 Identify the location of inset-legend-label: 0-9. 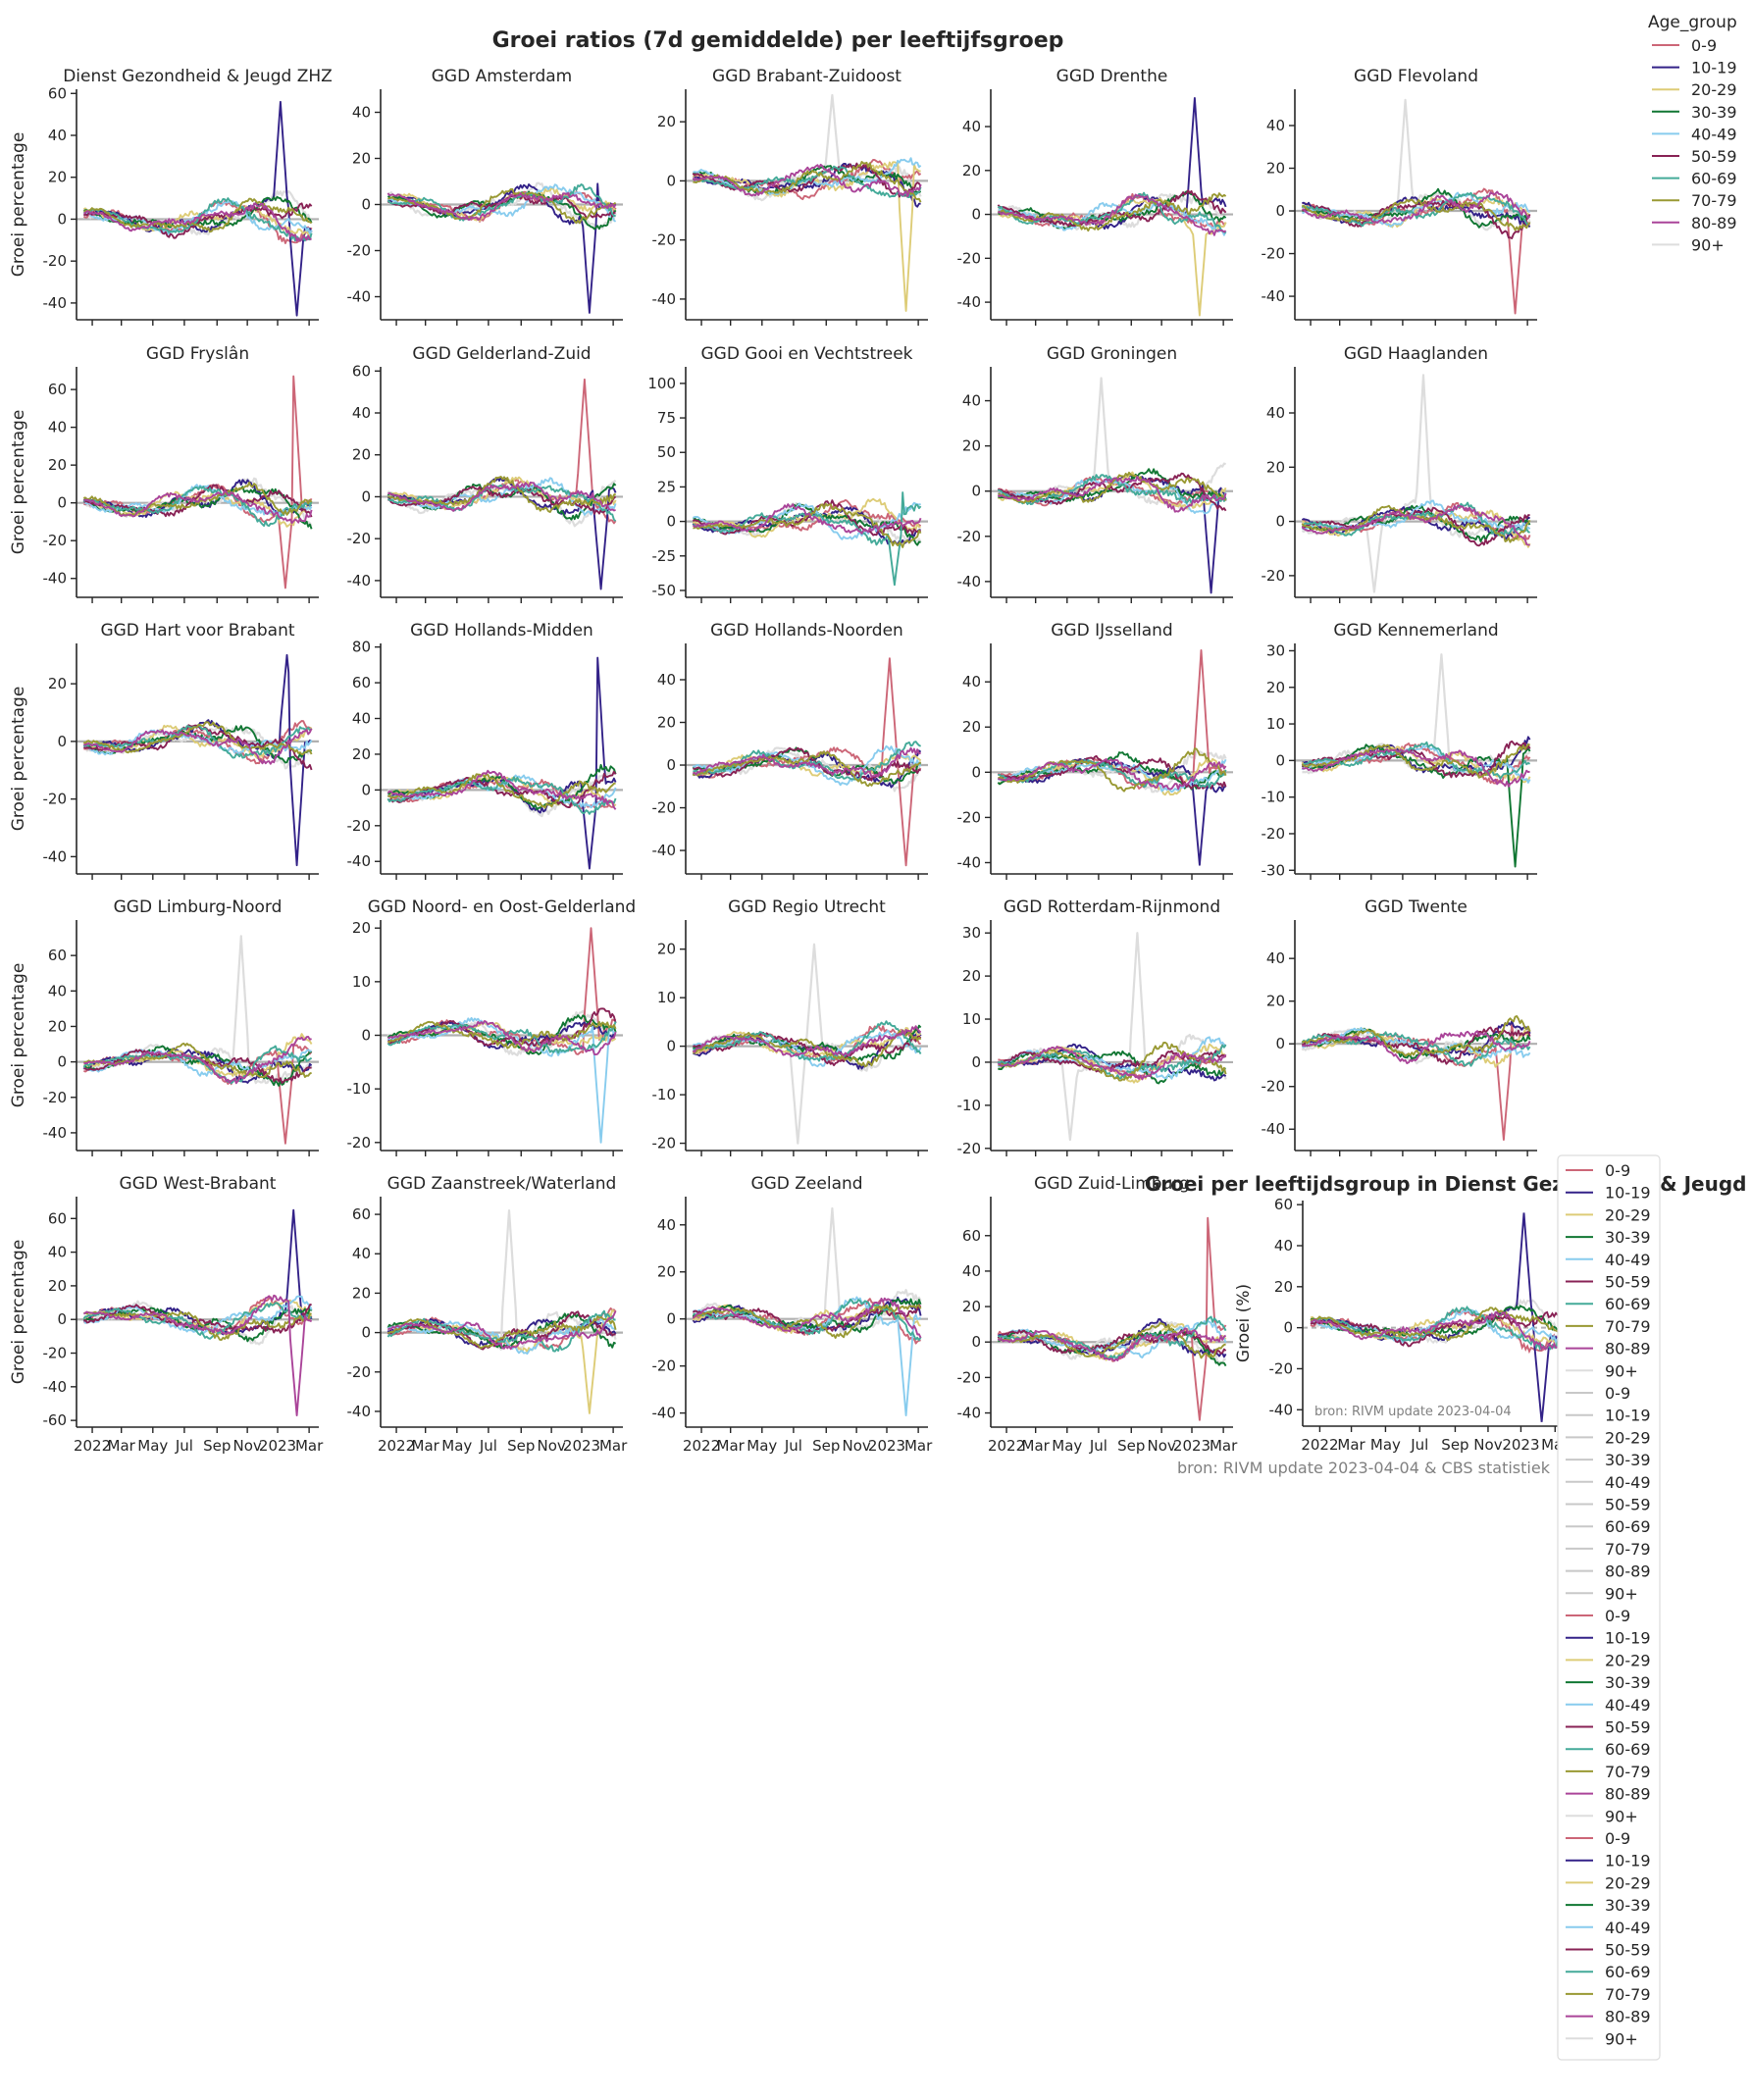
(1617, 1838).